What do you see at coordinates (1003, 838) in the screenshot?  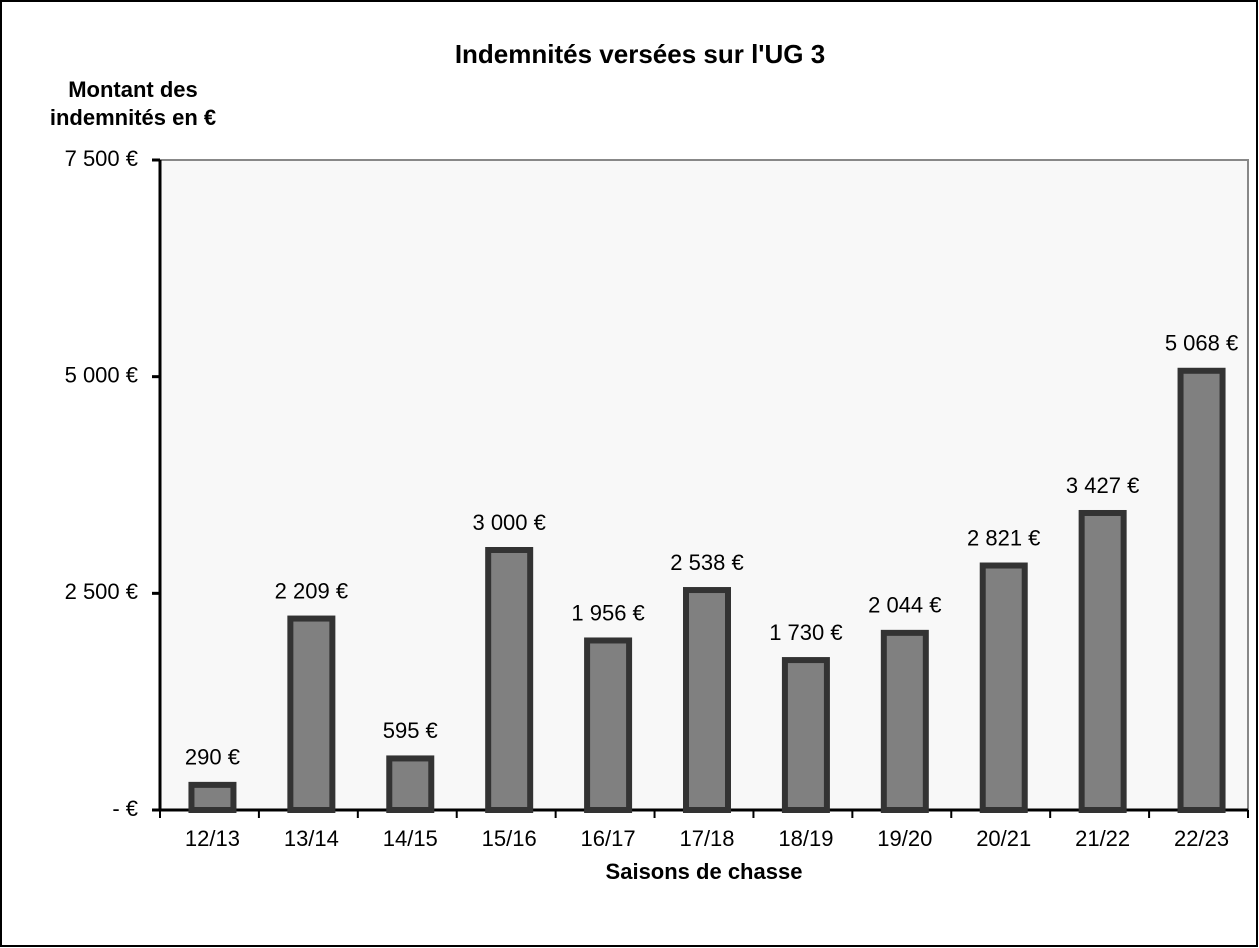 I see `x-tick-label: 20/21` at bounding box center [1003, 838].